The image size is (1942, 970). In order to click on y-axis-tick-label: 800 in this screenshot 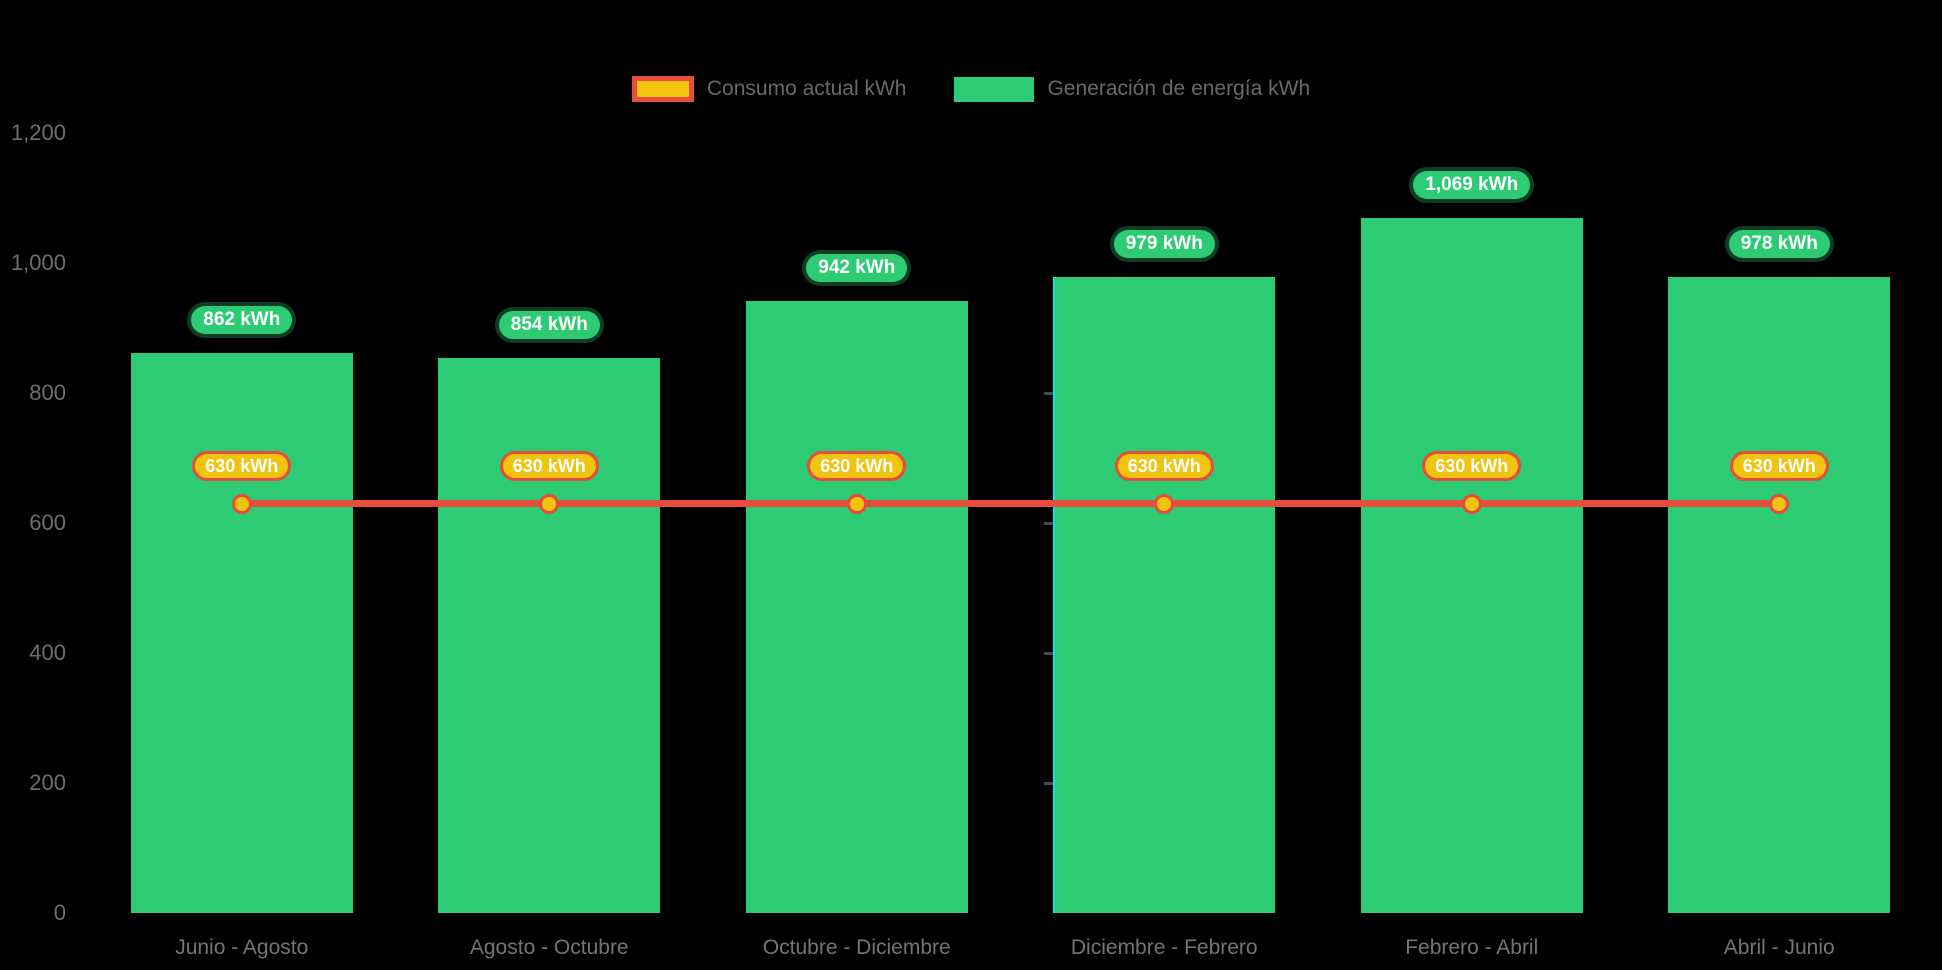, I will do `click(47, 392)`.